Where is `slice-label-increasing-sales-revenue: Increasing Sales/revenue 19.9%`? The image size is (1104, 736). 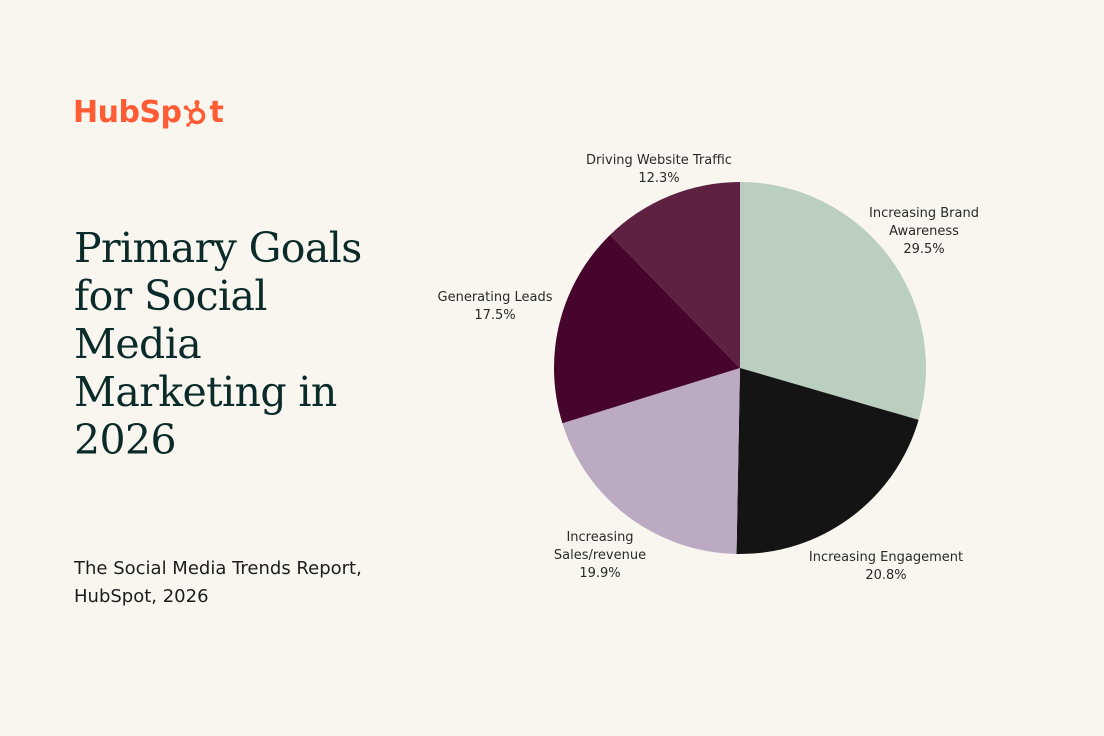 slice-label-increasing-sales-revenue: Increasing Sales/revenue 19.9% is located at coordinates (600, 555).